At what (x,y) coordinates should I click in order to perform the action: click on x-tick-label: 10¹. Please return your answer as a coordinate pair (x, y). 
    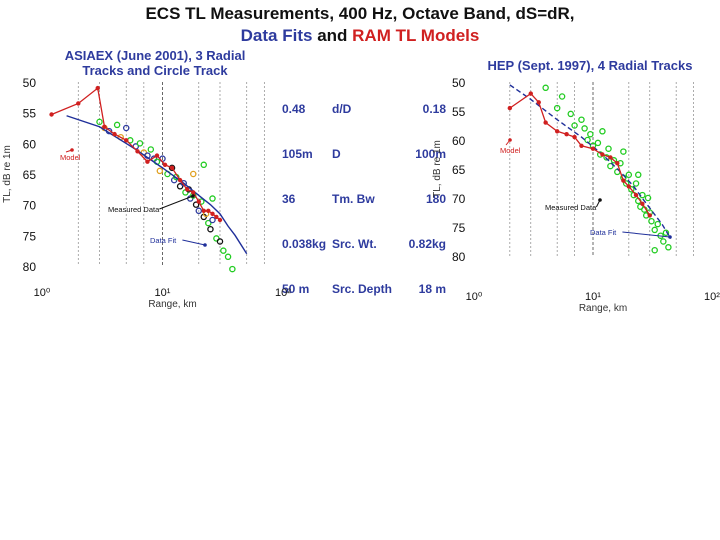
    Looking at the image, I should click on (593, 297).